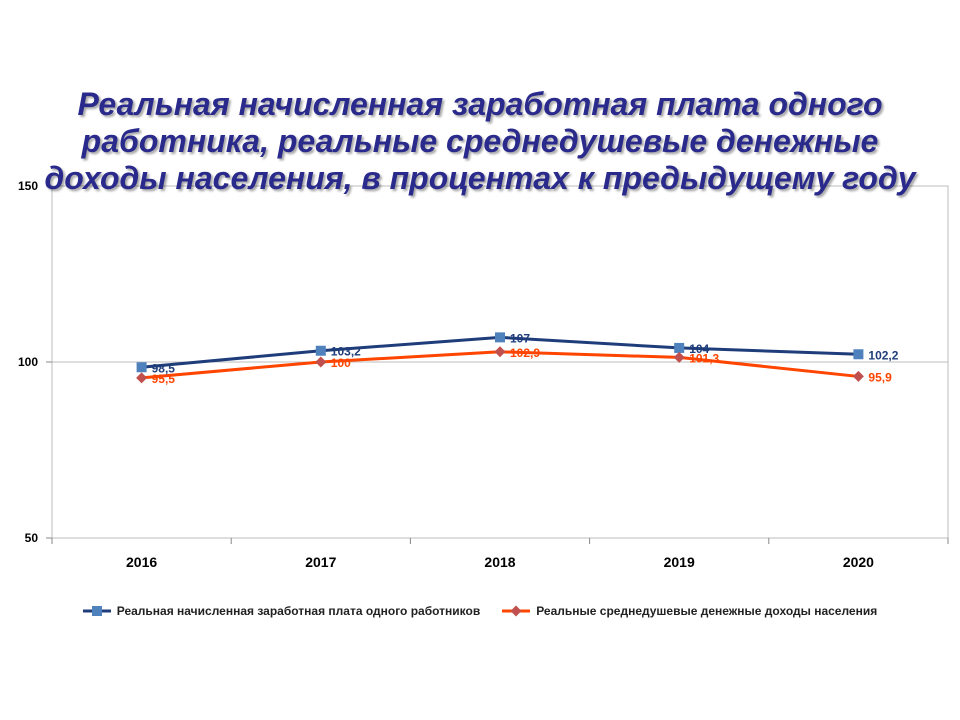  Describe the element at coordinates (164, 368) in the screenshot. I see `data-label: 98,5` at that location.